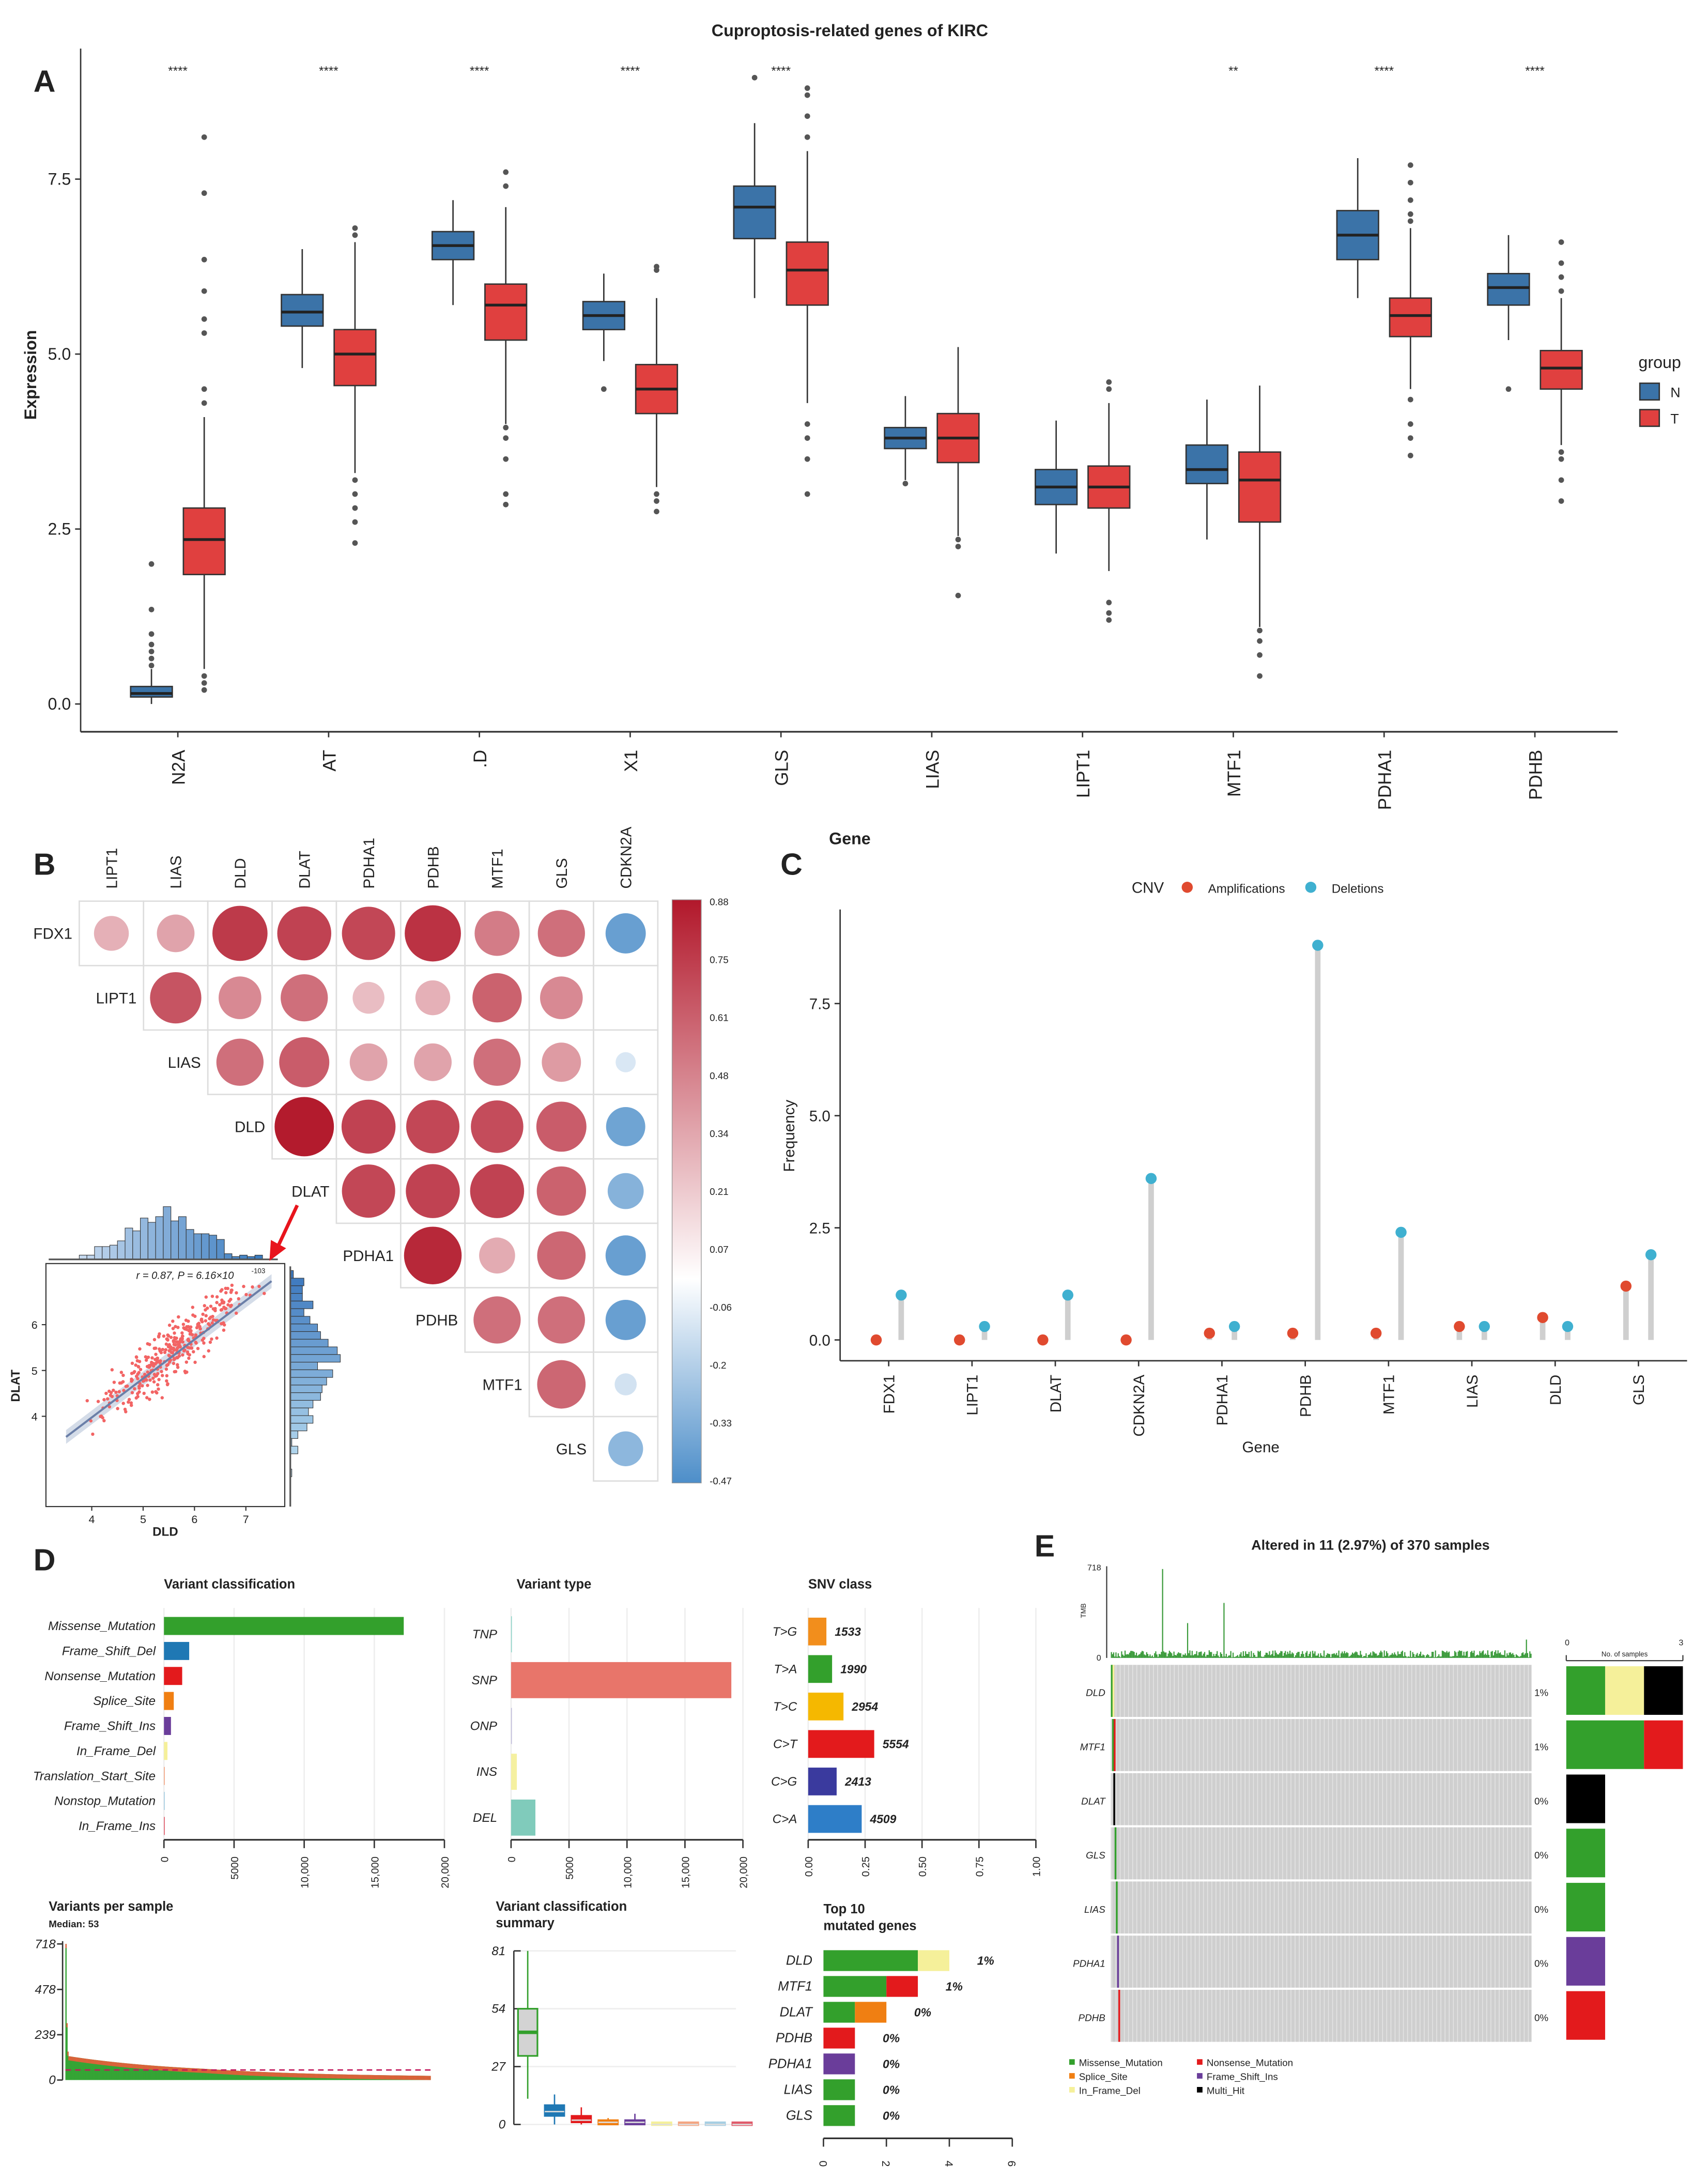 The height and width of the screenshot is (2180, 1708). I want to click on percent-label: 0%, so click(1541, 2017).